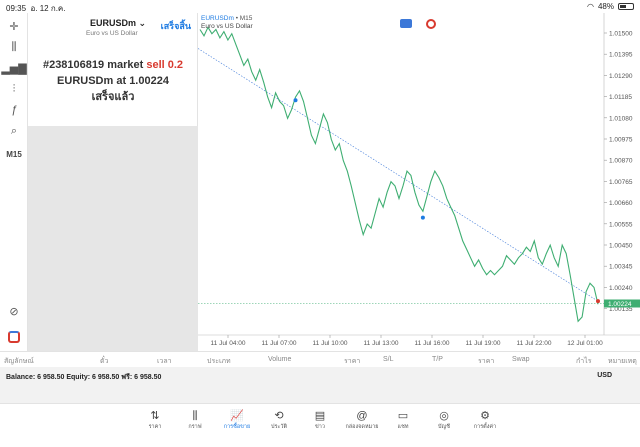  Describe the element at coordinates (362, 427) in the screenshot. I see `nav-label: กล่องจดหมาย` at that location.